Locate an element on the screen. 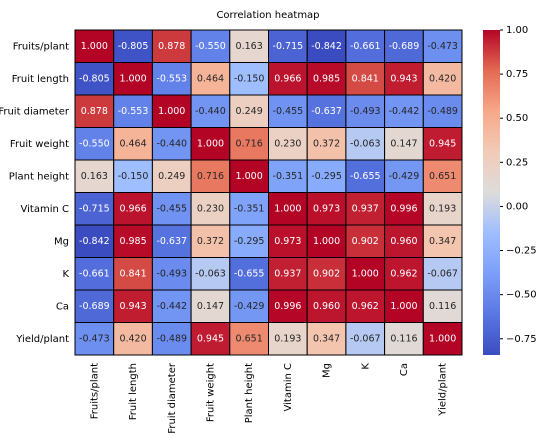 Image resolution: width=554 pixels, height=437 pixels. x-tick-label: Fruit weight is located at coordinates (210, 392).